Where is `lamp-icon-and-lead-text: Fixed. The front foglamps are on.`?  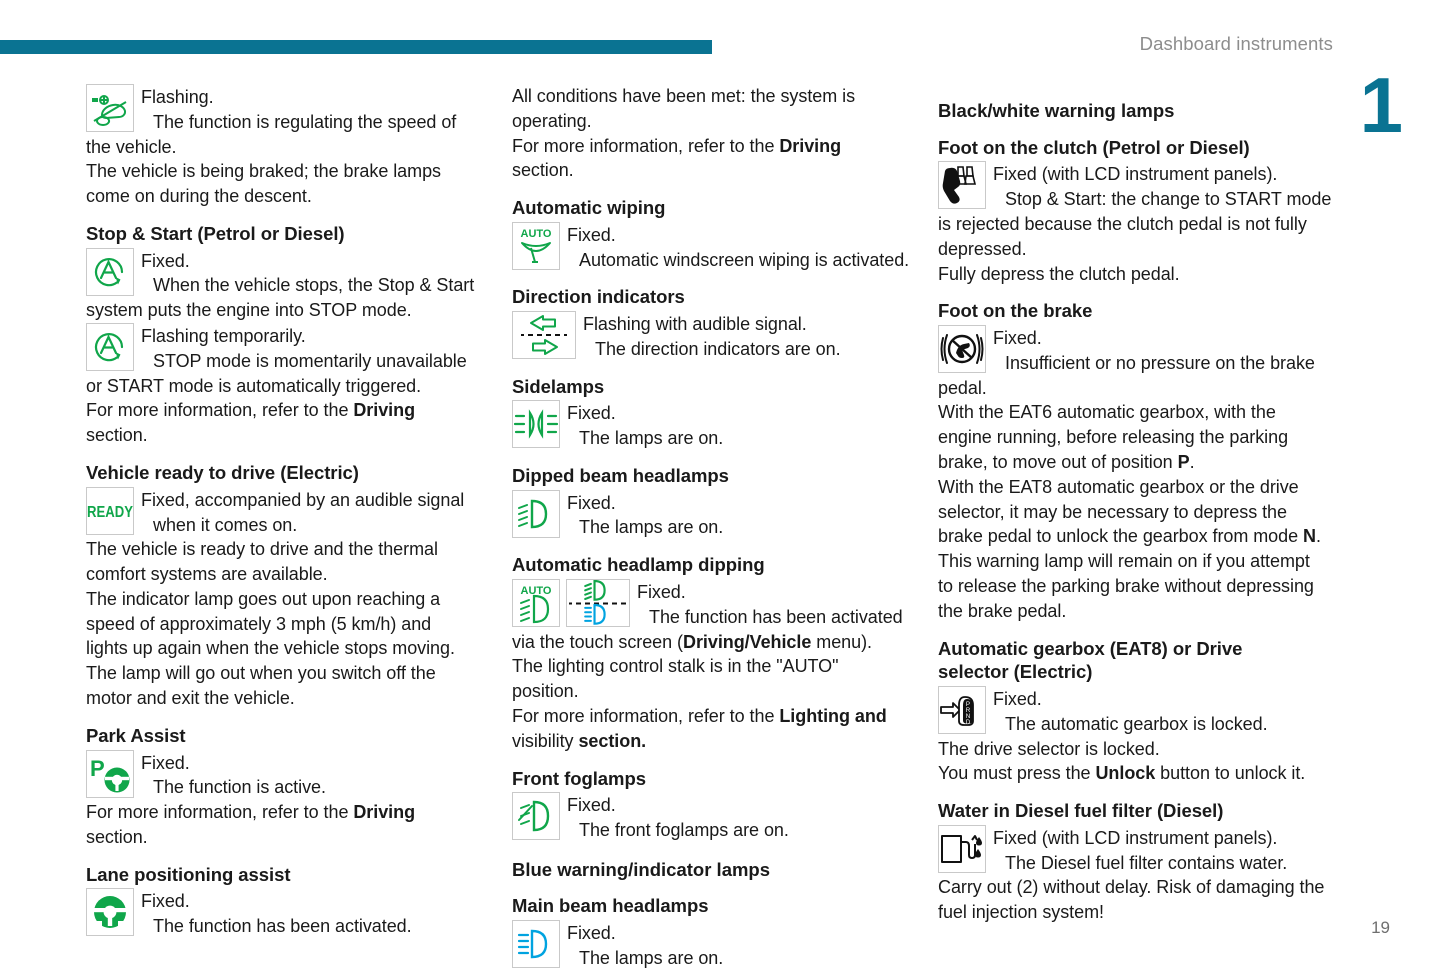
lamp-icon-and-lead-text: Fixed. The front foglamps are on. is located at coordinates (707, 817).